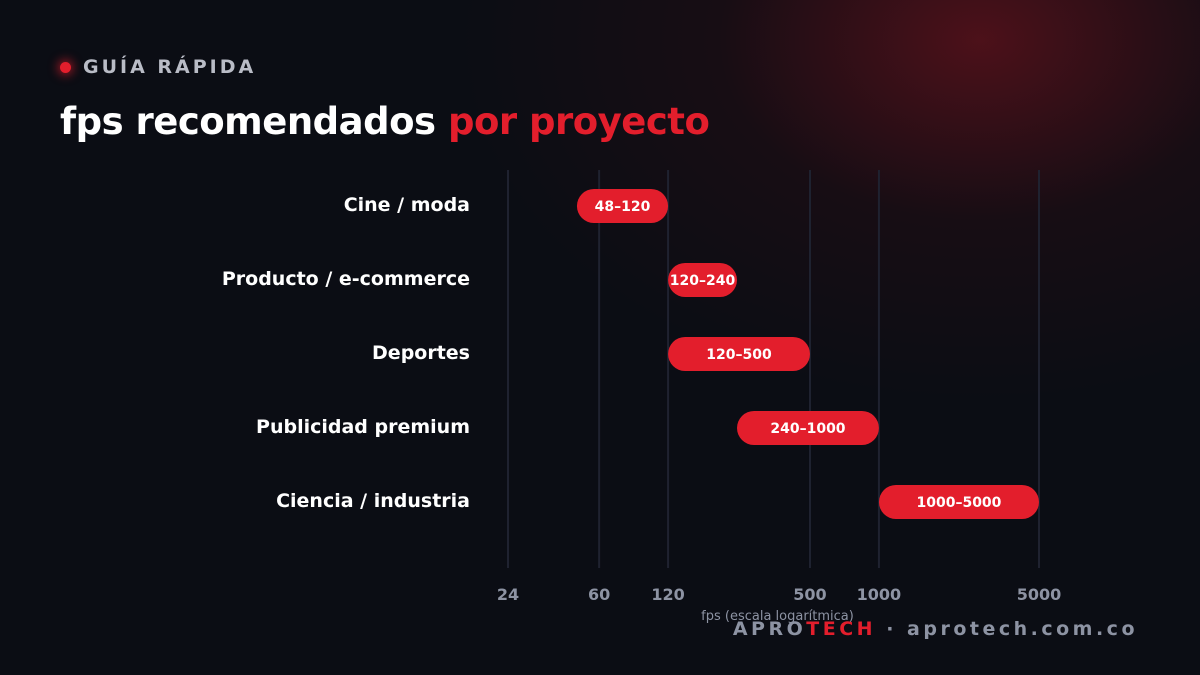 This screenshot has width=1200, height=675. I want to click on category-label: Producto / e-commerce, so click(346, 279).